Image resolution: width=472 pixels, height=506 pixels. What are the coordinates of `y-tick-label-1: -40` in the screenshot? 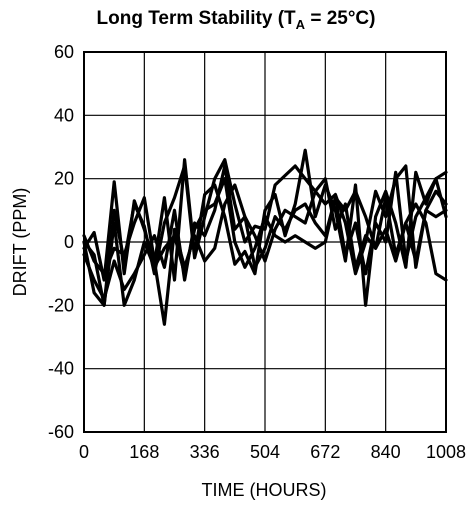 It's located at (61, 369).